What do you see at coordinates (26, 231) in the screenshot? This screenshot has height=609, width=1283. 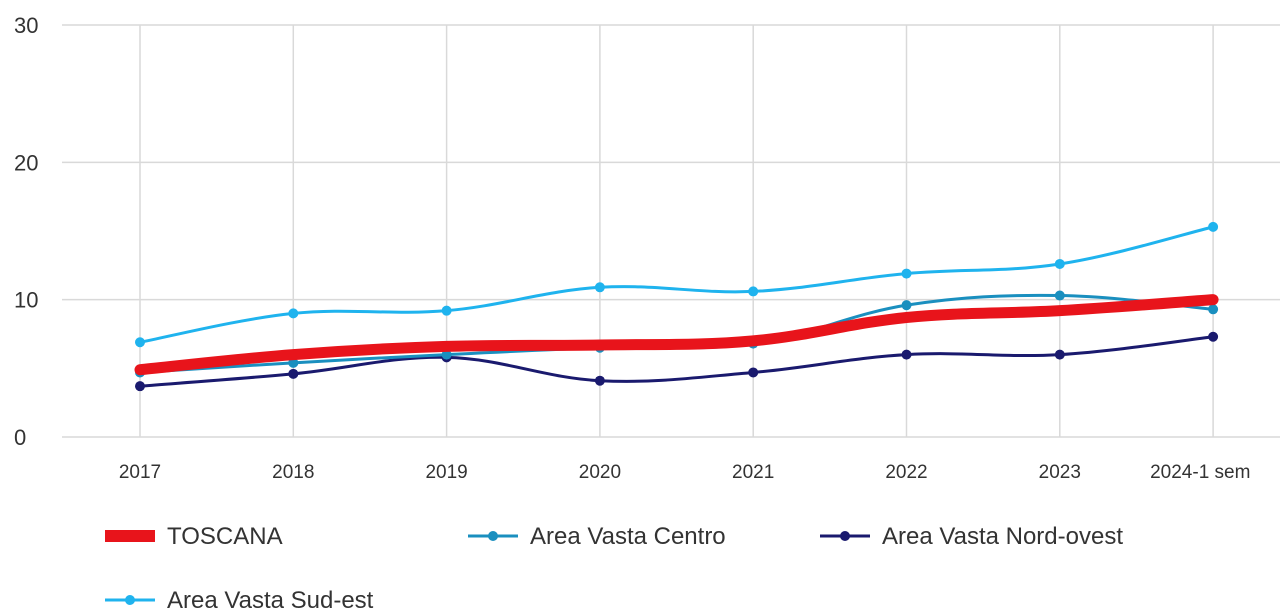 I see `y-axis-ticks: 0 10 20 30` at bounding box center [26, 231].